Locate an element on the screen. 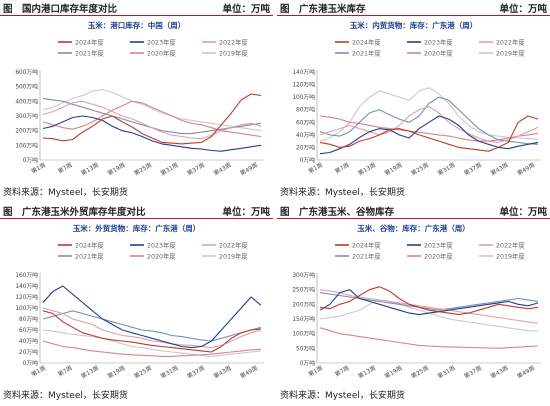 Image resolution: width=550 pixels, height=406 pixels. panel-header: 图 国内港口库存年度对比 单位：万吨 is located at coordinates (136, 8).